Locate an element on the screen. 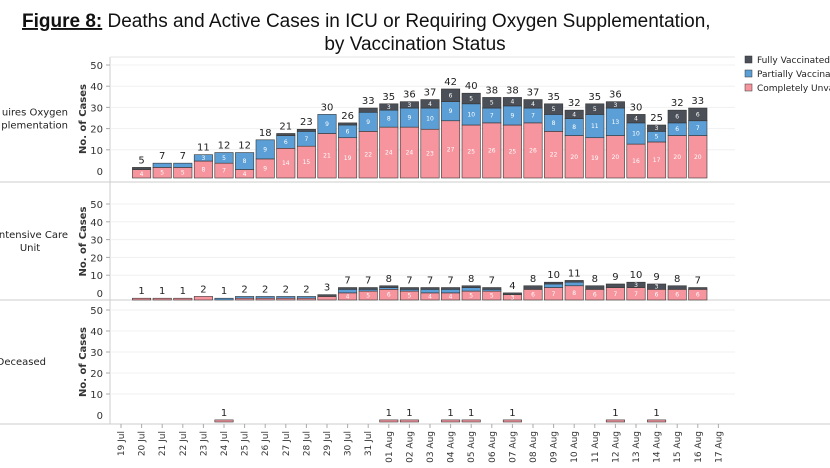 Image resolution: width=830 pixels, height=468 pixels. x-tick-label: 30 Jul is located at coordinates (349, 443).